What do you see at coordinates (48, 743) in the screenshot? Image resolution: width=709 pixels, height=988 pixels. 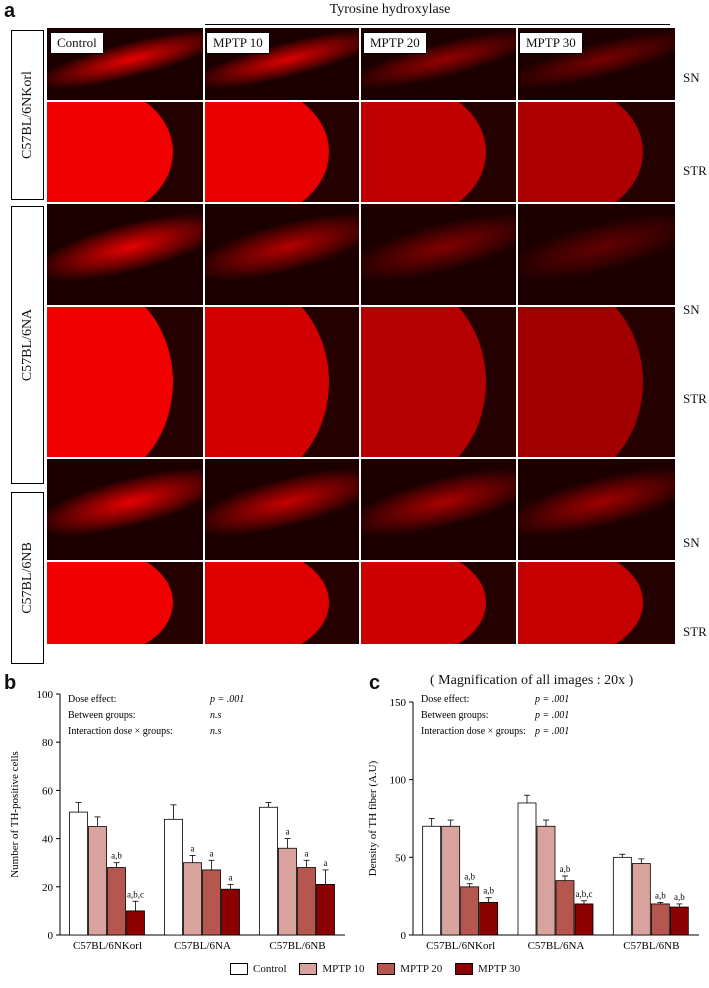 I see `y-tick-label: 80` at bounding box center [48, 743].